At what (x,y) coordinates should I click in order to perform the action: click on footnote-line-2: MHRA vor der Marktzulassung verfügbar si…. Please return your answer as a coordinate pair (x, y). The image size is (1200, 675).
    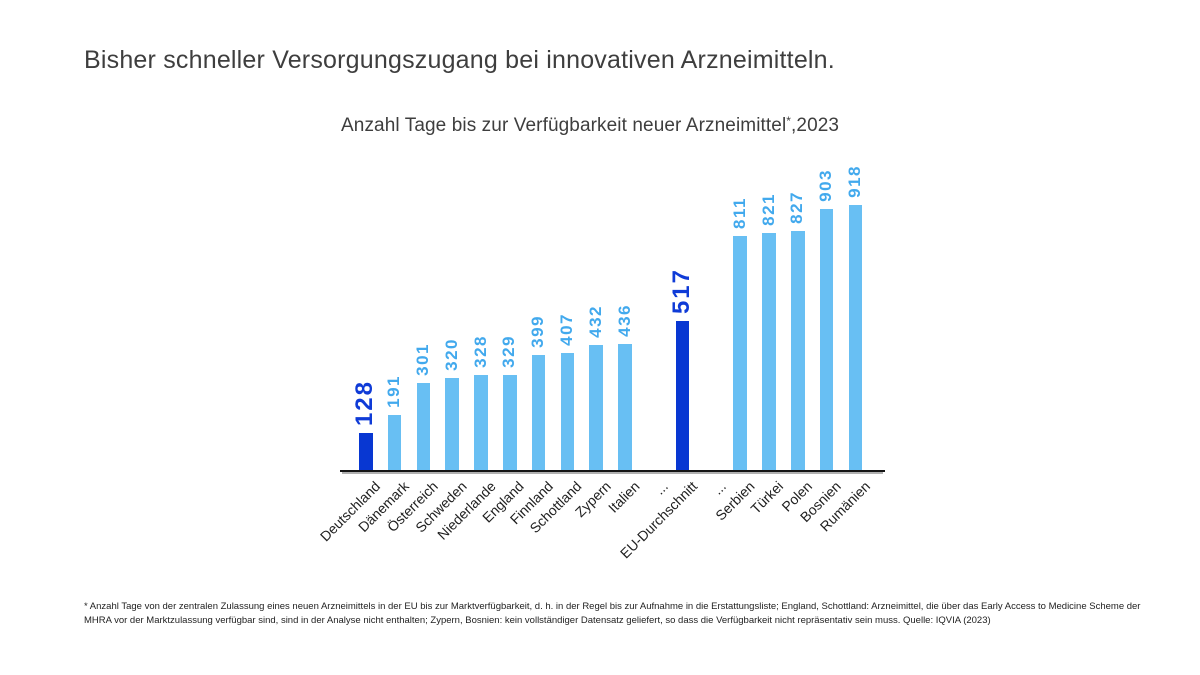
    Looking at the image, I should click on (537, 620).